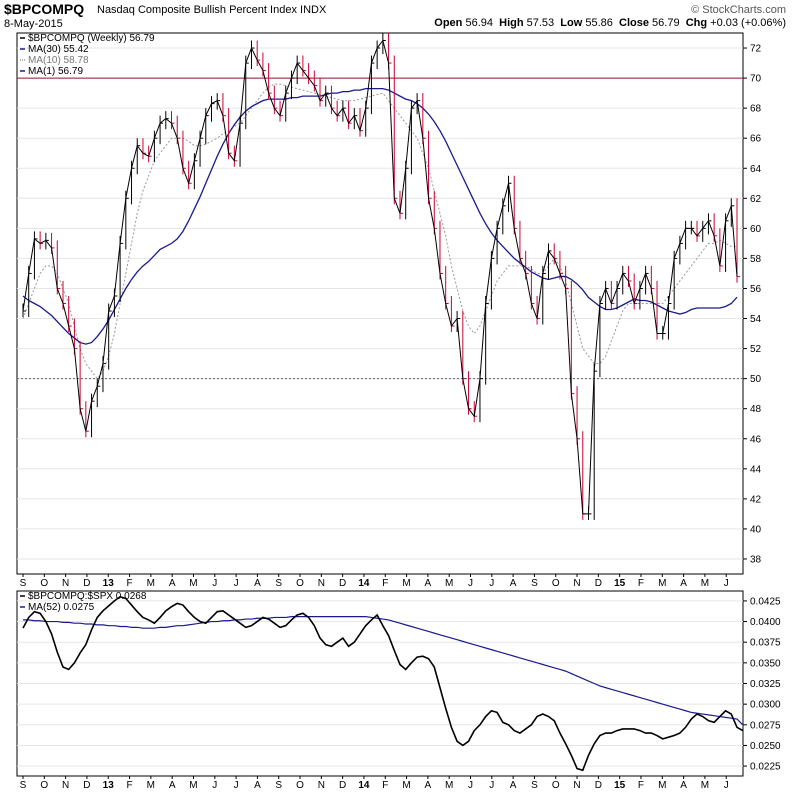 The height and width of the screenshot is (795, 800). Describe the element at coordinates (44, 9) in the screenshot. I see `symbol-title: $BPCOMPQ` at that location.